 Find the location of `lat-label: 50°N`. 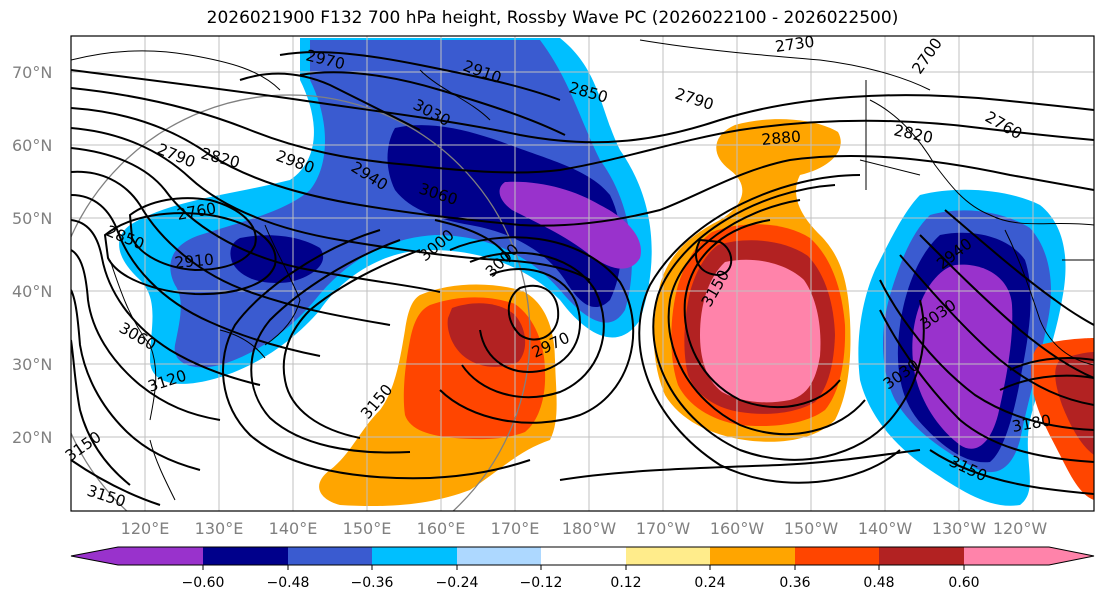

lat-label: 50°N is located at coordinates (32, 218).